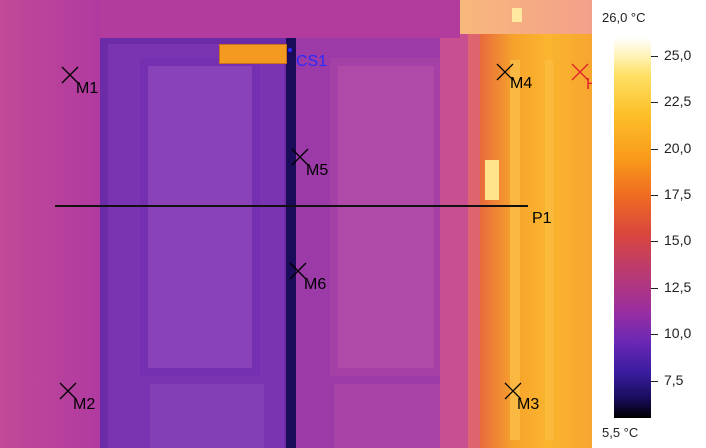 The height and width of the screenshot is (448, 706). I want to click on marker-label: M6, so click(315, 284).